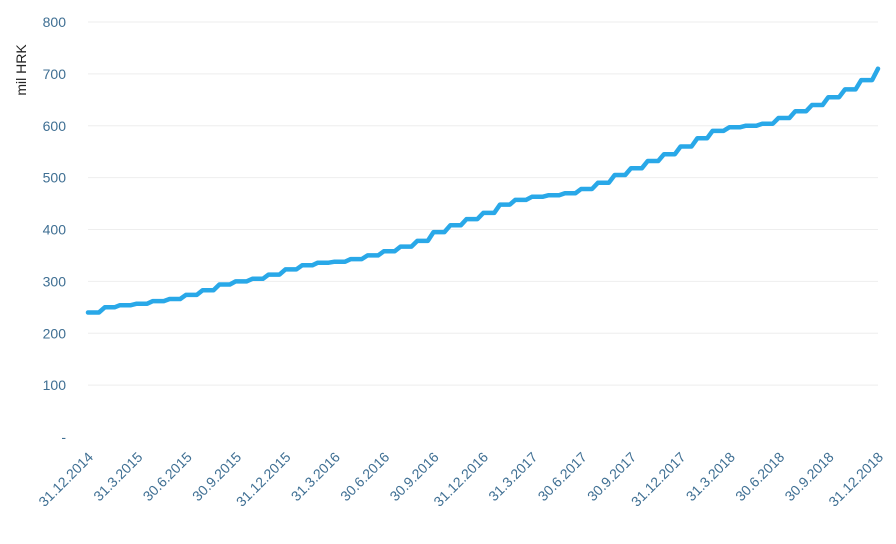 The image size is (896, 544). I want to click on y-tick-label: 700, so click(55, 74).